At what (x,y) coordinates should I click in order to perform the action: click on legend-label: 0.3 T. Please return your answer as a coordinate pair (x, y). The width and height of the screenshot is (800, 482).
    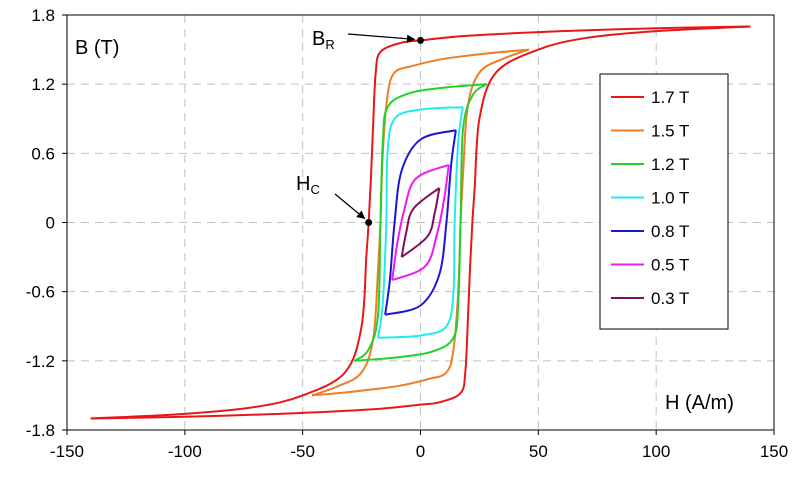
    Looking at the image, I should click on (670, 298).